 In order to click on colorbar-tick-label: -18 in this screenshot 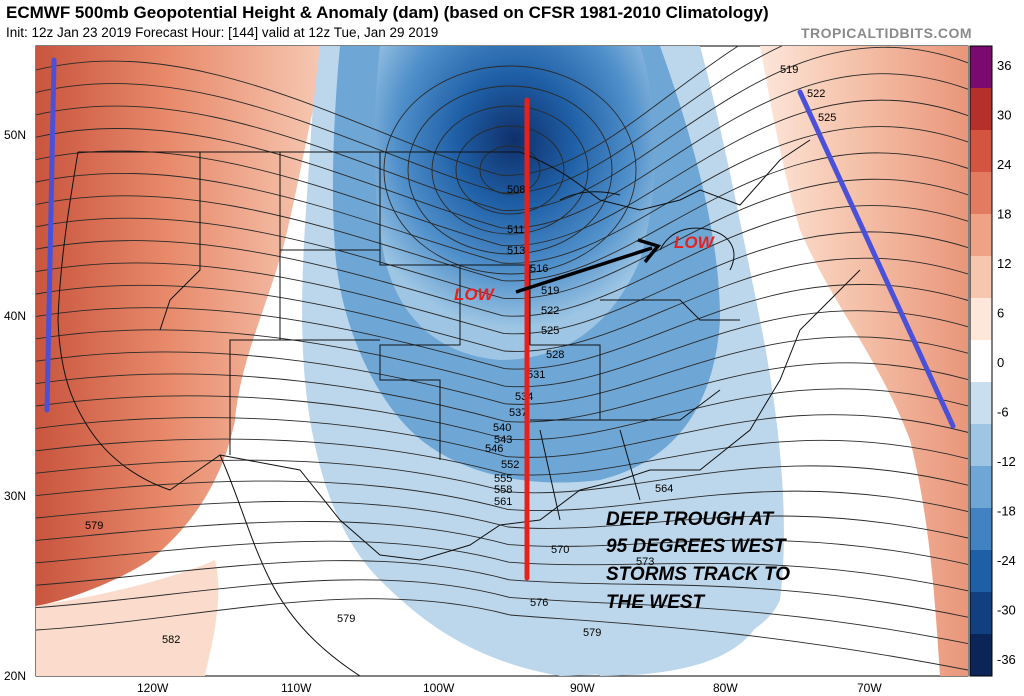, I will do `click(1006, 511)`.